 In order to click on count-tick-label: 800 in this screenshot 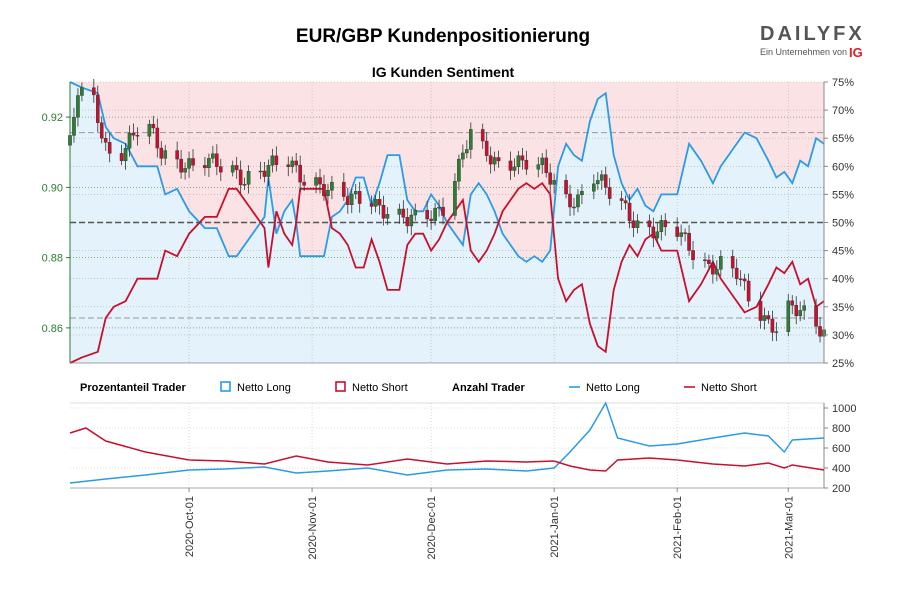, I will do `click(841, 429)`.